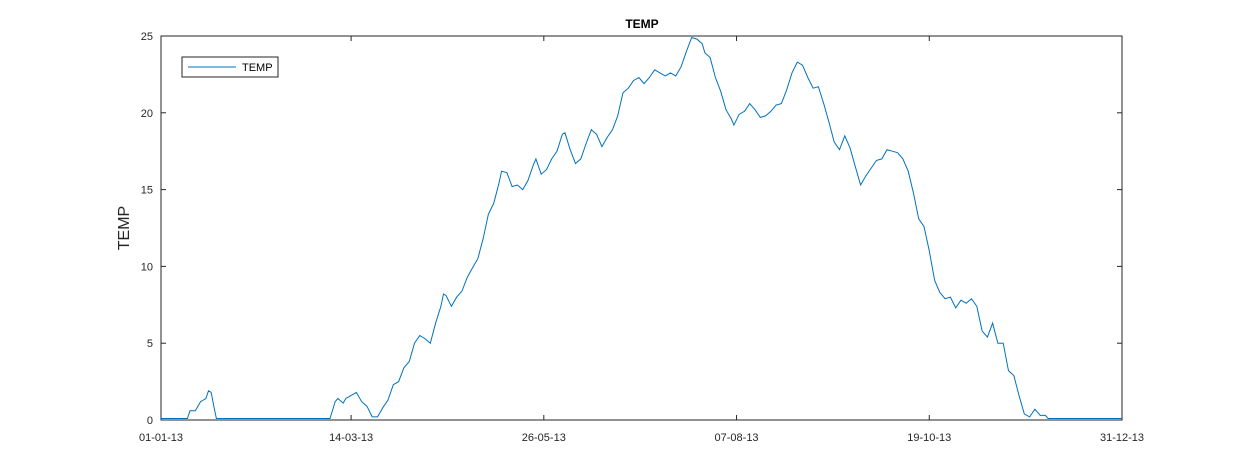  What do you see at coordinates (147, 267) in the screenshot?
I see `y-tick-label: 10` at bounding box center [147, 267].